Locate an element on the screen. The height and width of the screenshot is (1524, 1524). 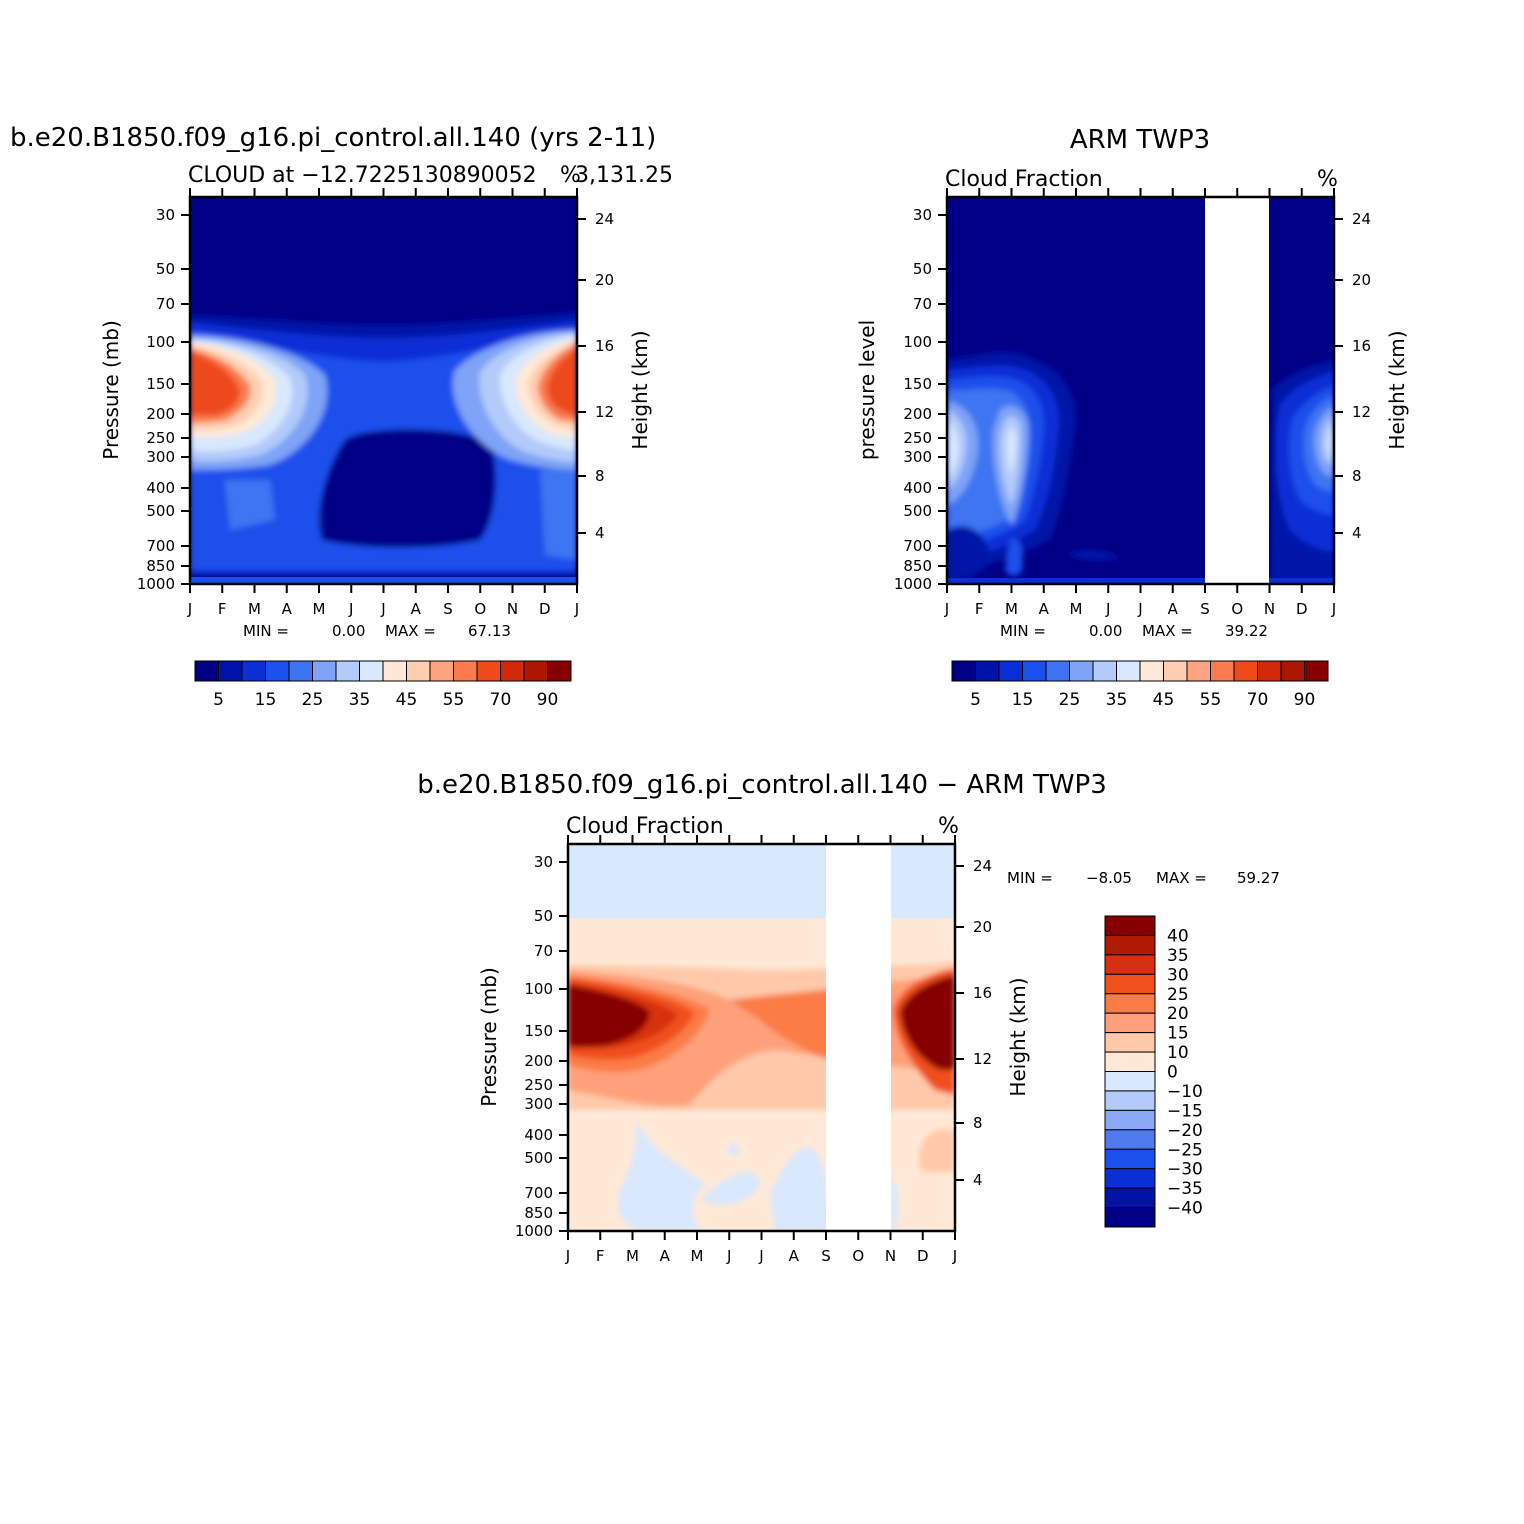
panel2-colorbar-label: 35 is located at coordinates (1117, 700).